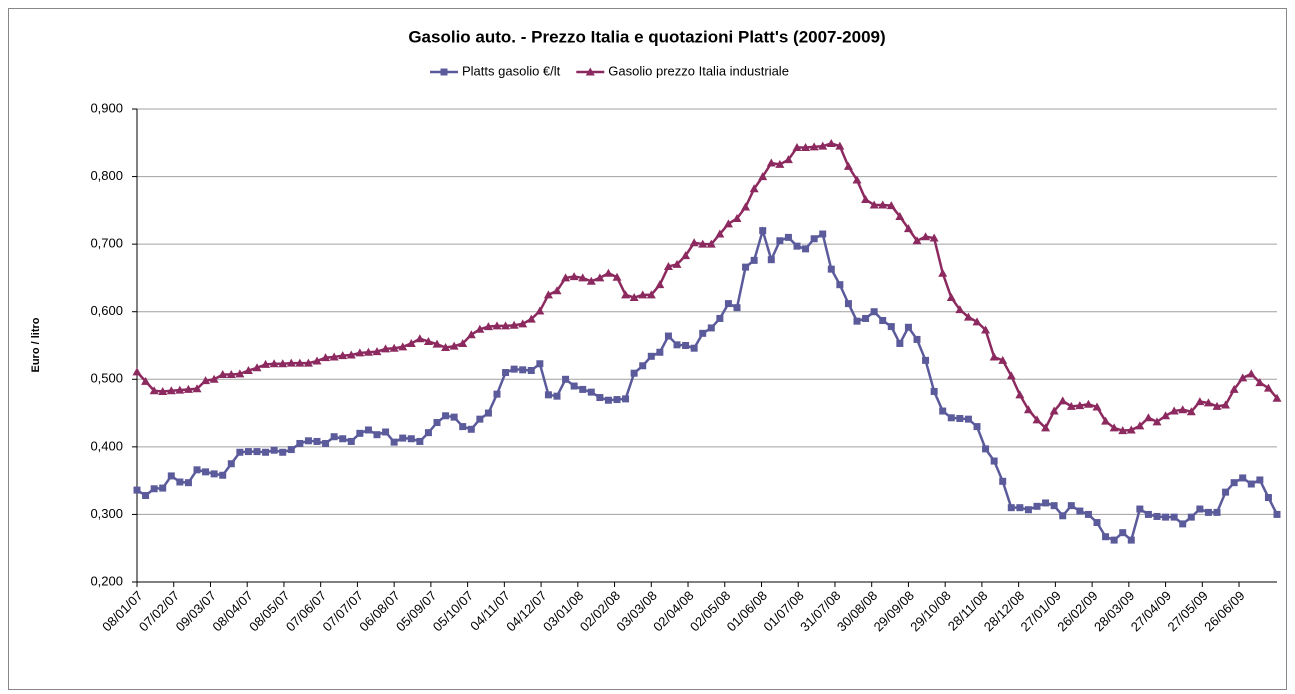 Image resolution: width=1295 pixels, height=694 pixels. I want to click on y-tick-label: 0,200, so click(106, 580).